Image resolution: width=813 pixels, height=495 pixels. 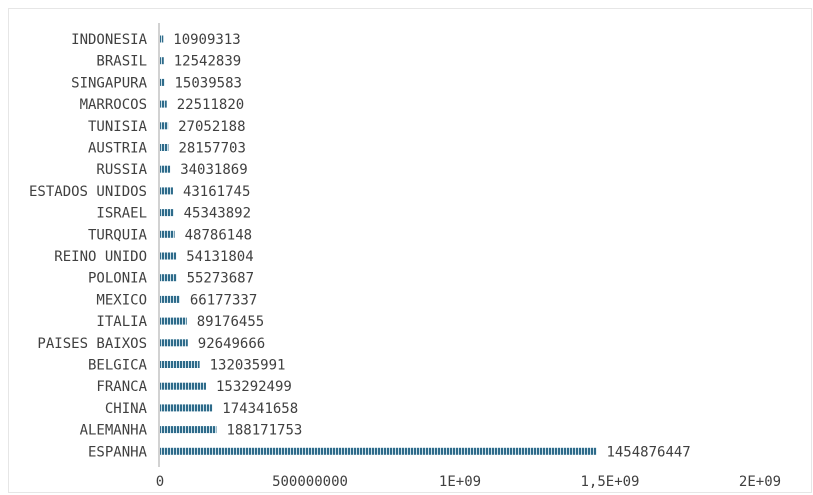 What do you see at coordinates (183, 386) in the screenshot?
I see `bar-franca` at bounding box center [183, 386].